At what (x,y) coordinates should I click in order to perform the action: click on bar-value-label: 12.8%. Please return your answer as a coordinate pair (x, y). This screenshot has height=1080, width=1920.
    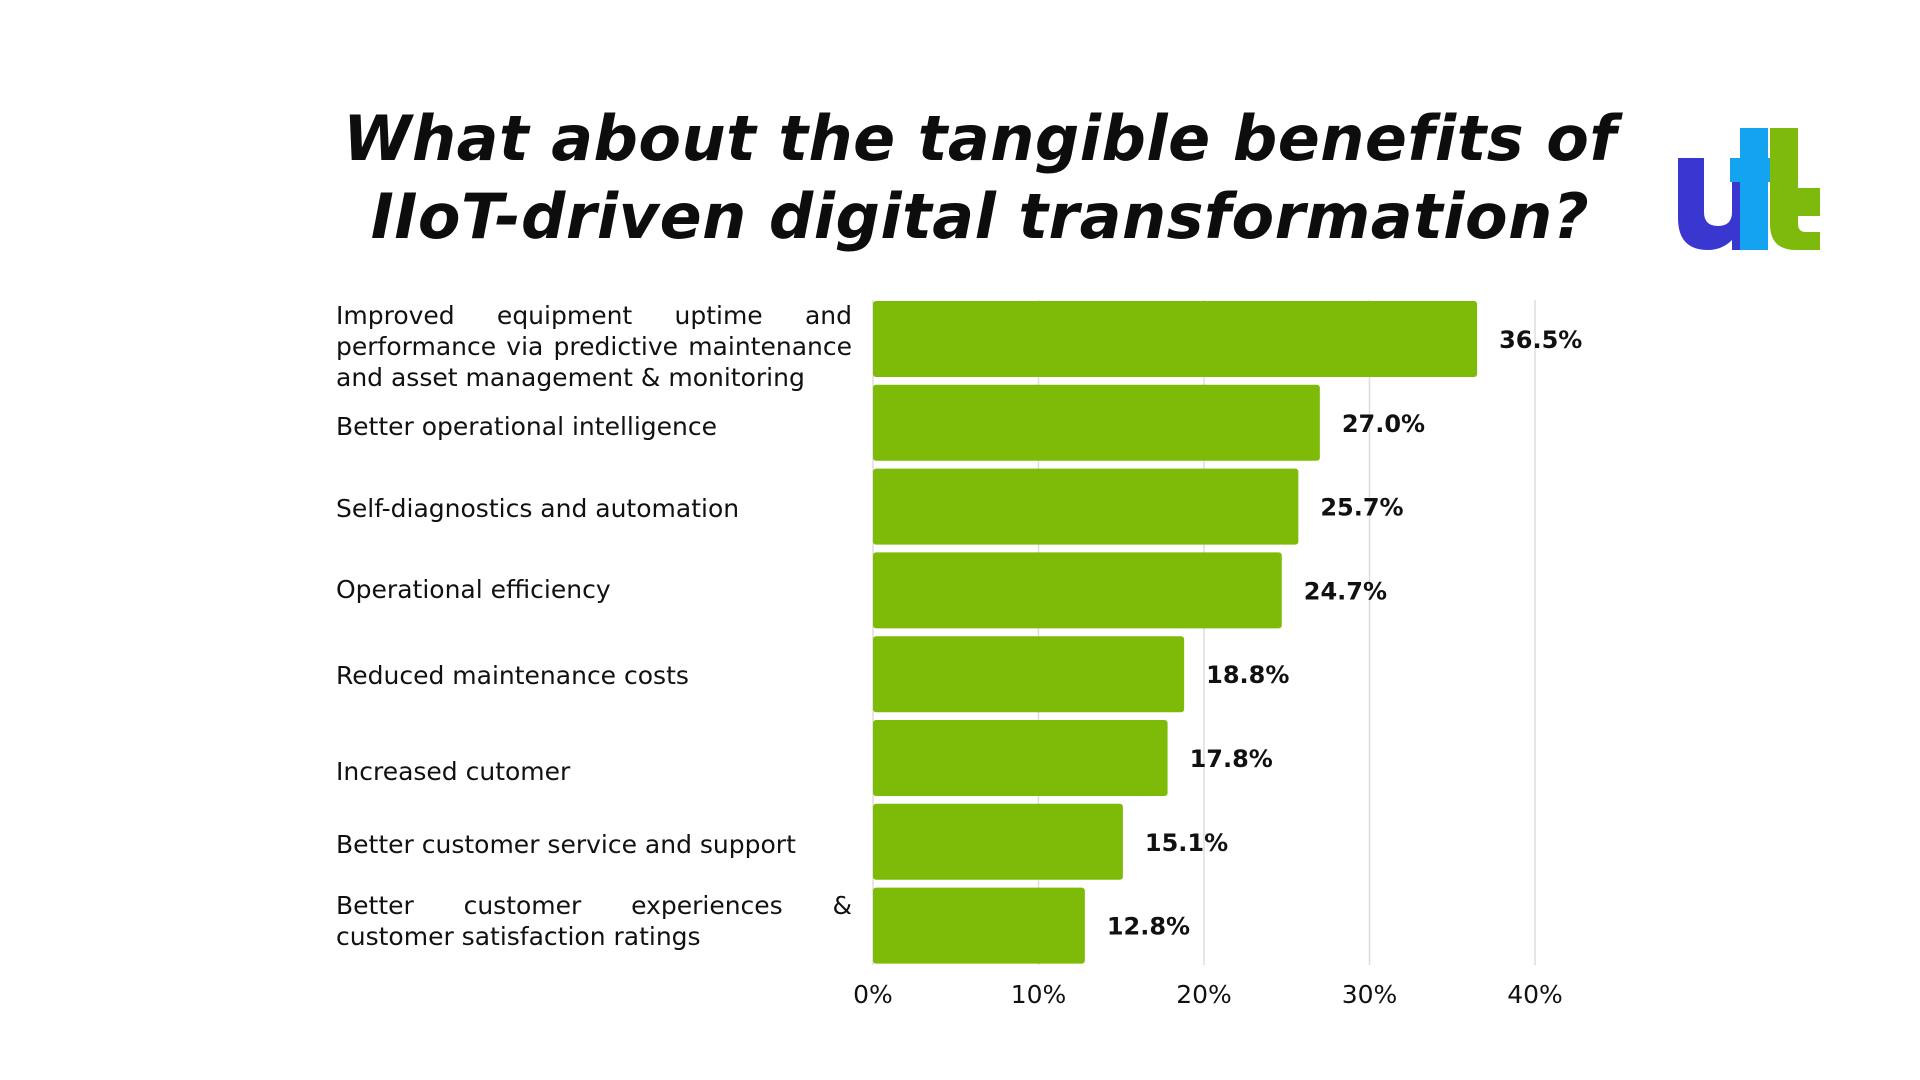
    Looking at the image, I should click on (1148, 927).